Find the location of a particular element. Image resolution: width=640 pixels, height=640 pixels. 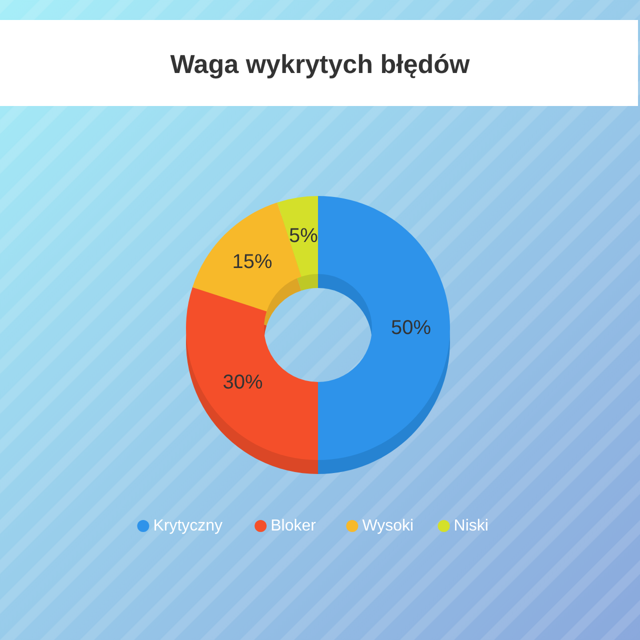

legend-item: Niski is located at coordinates (463, 526).